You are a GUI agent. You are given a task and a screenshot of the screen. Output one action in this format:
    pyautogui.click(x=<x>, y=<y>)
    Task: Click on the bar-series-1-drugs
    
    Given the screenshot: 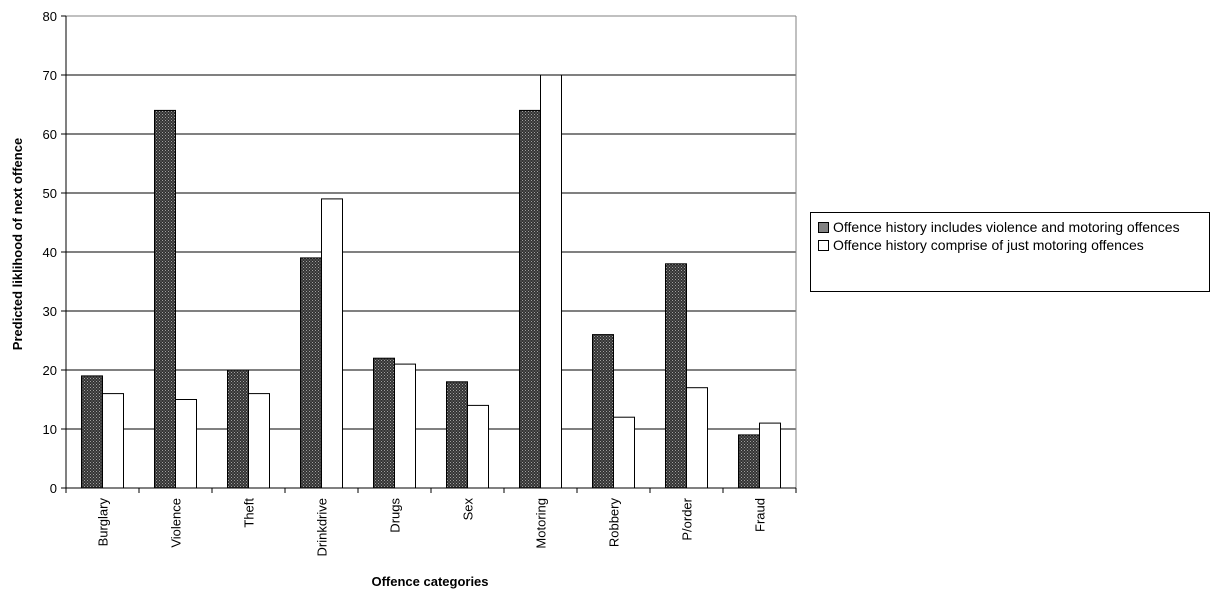 What is the action you would take?
    pyautogui.click(x=384, y=423)
    